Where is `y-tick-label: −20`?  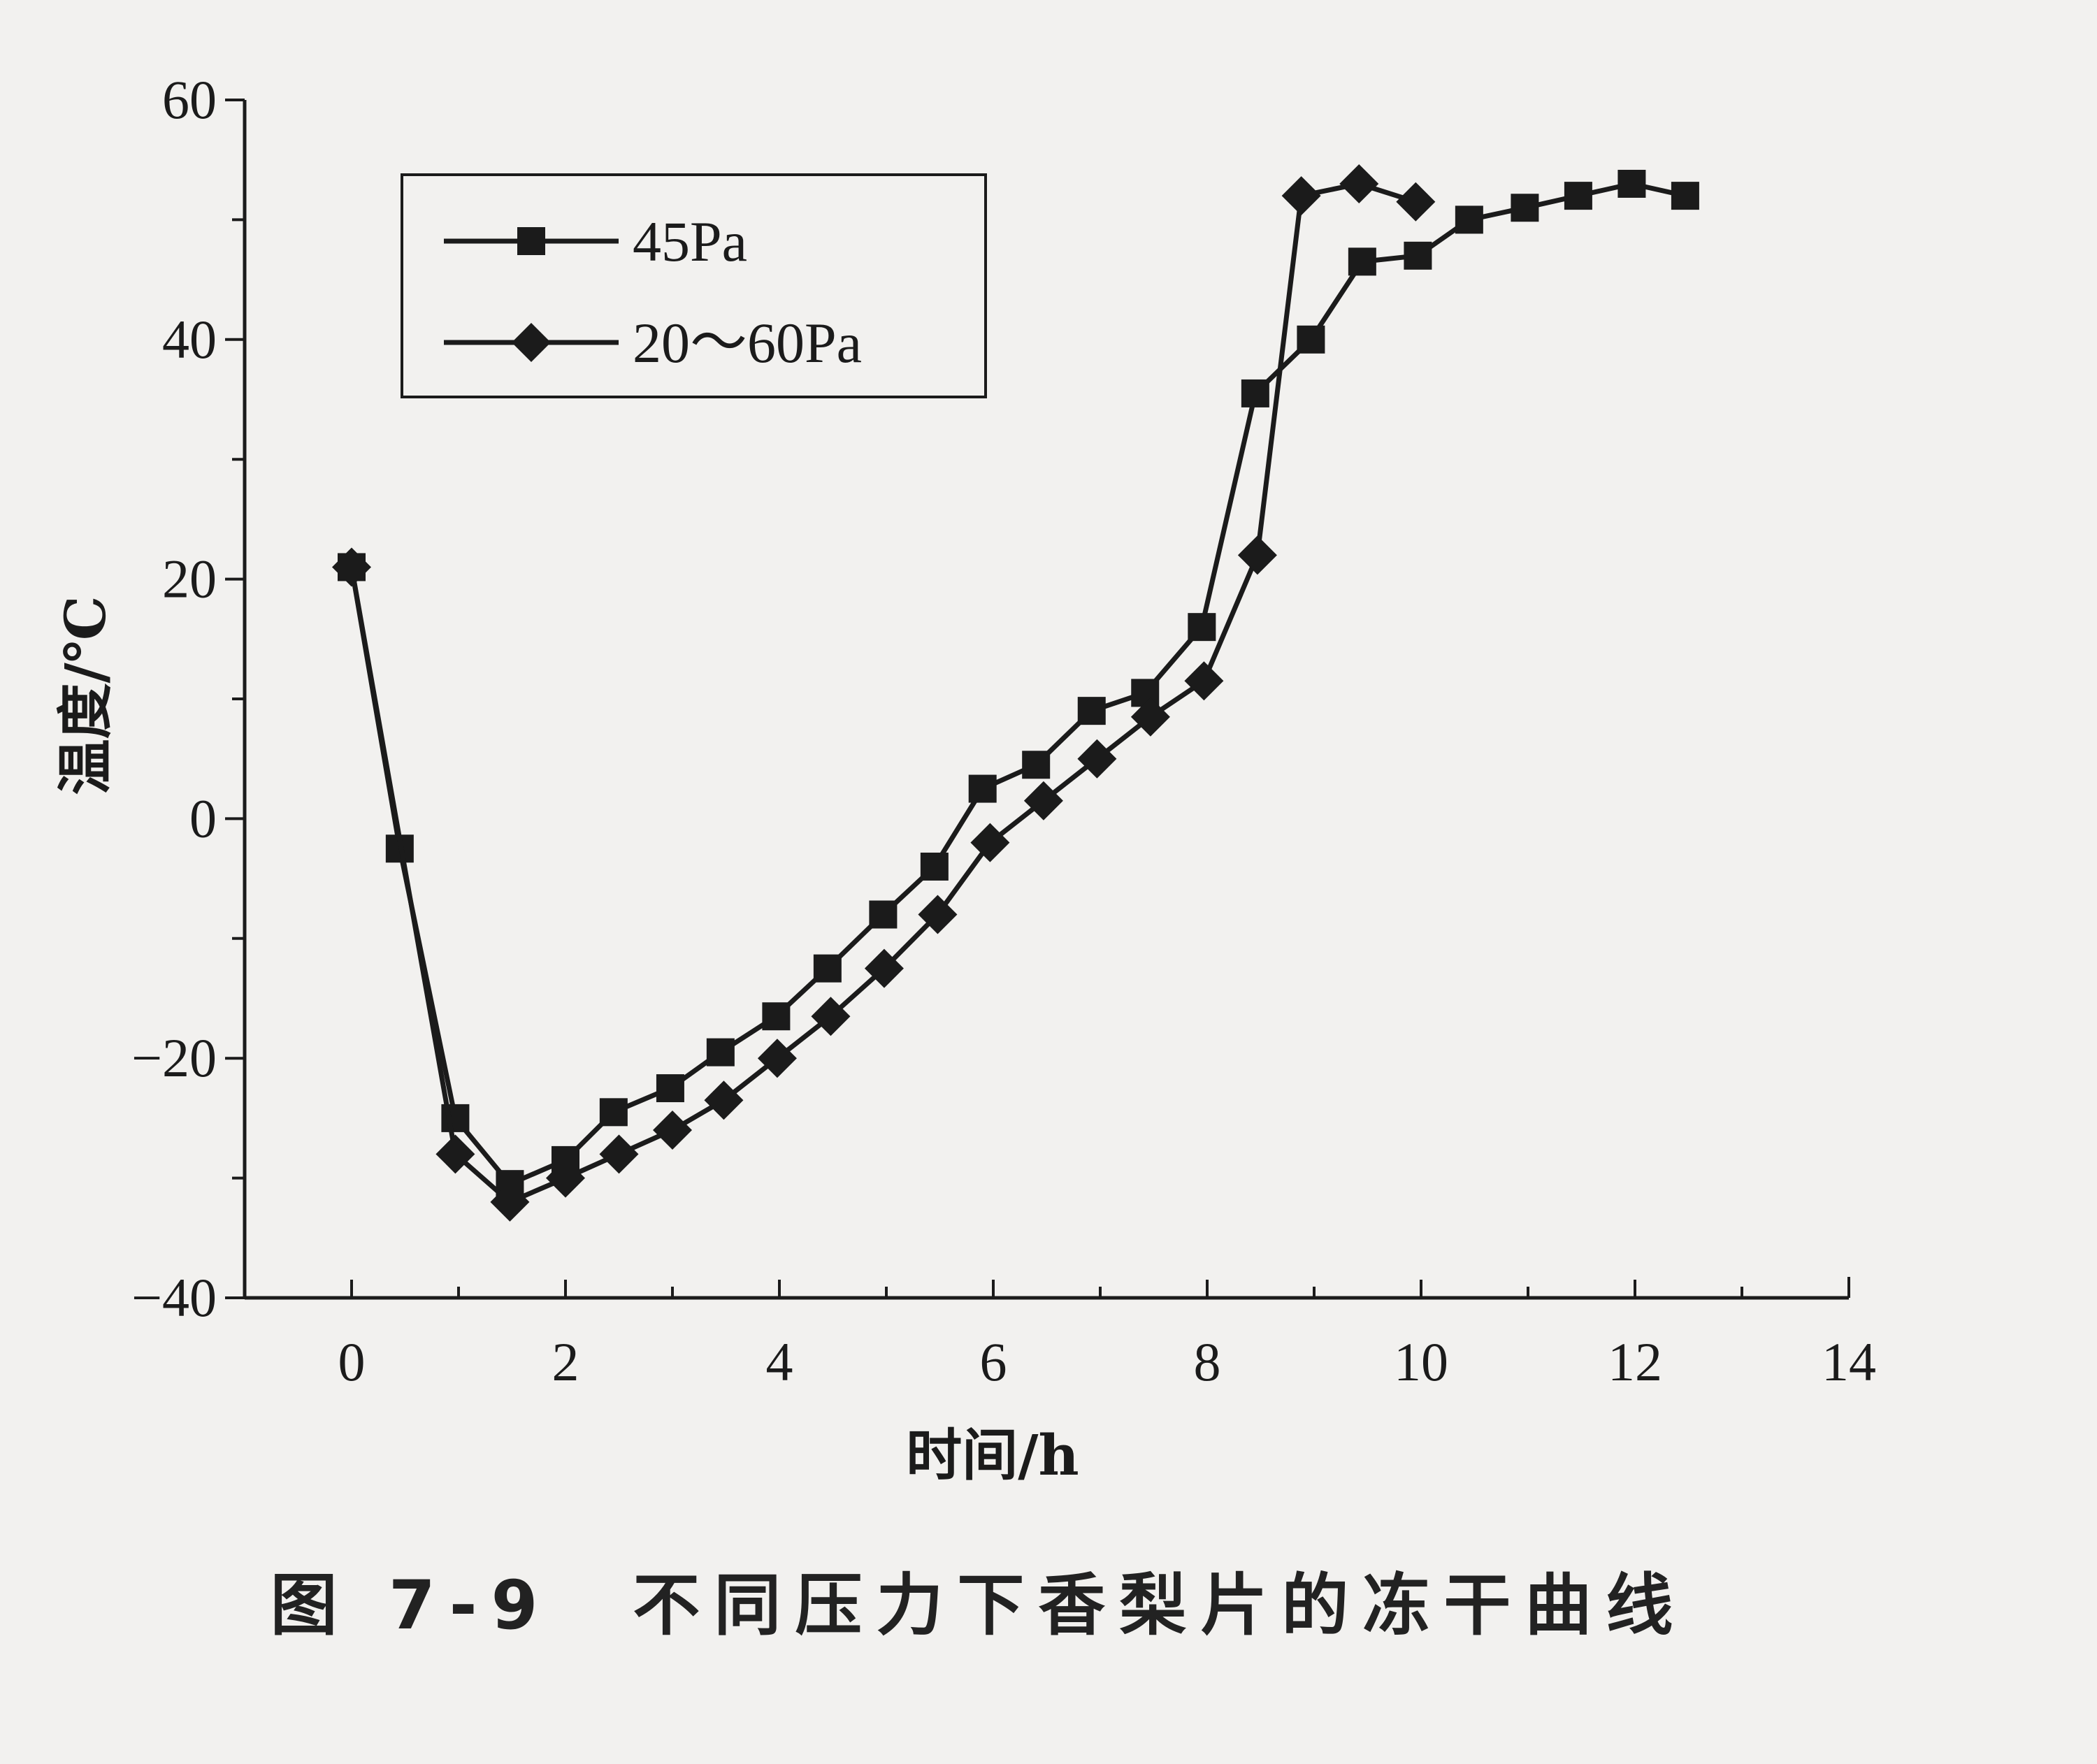
y-tick-label: −20 is located at coordinates (174, 1057).